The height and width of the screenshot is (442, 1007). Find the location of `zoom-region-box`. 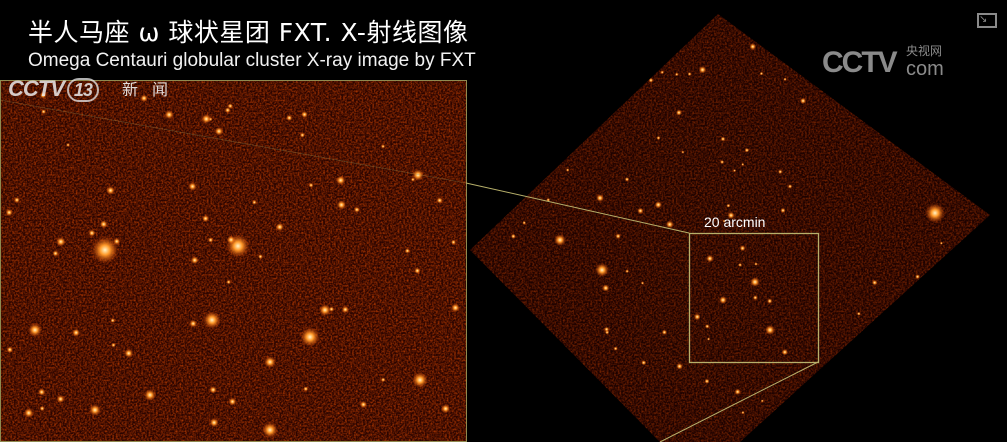

zoom-region-box is located at coordinates (754, 298).